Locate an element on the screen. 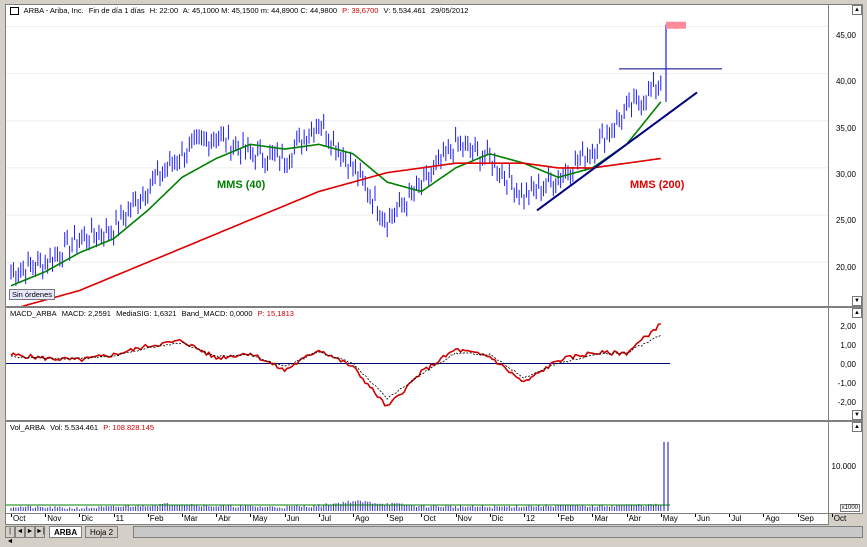 The image size is (867, 547). macd-line is located at coordinates (335, 365).